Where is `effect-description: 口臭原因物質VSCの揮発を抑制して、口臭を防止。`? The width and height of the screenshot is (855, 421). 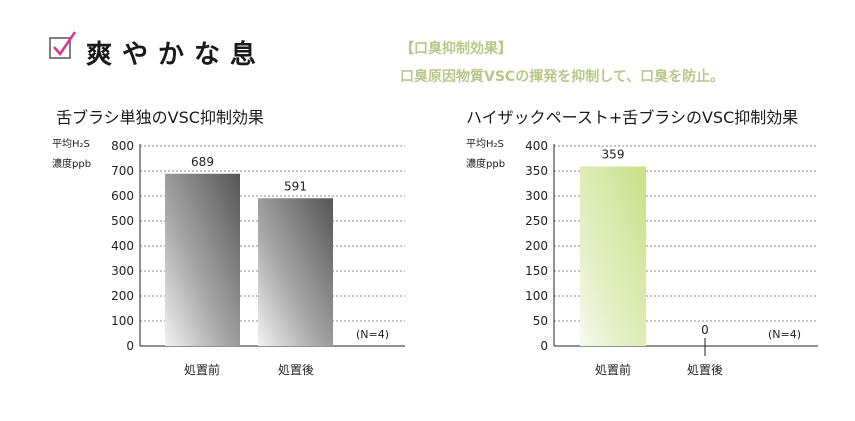
effect-description: 口臭原因物質VSCの揮発を抑制して、口臭を防止。 is located at coordinates (562, 77).